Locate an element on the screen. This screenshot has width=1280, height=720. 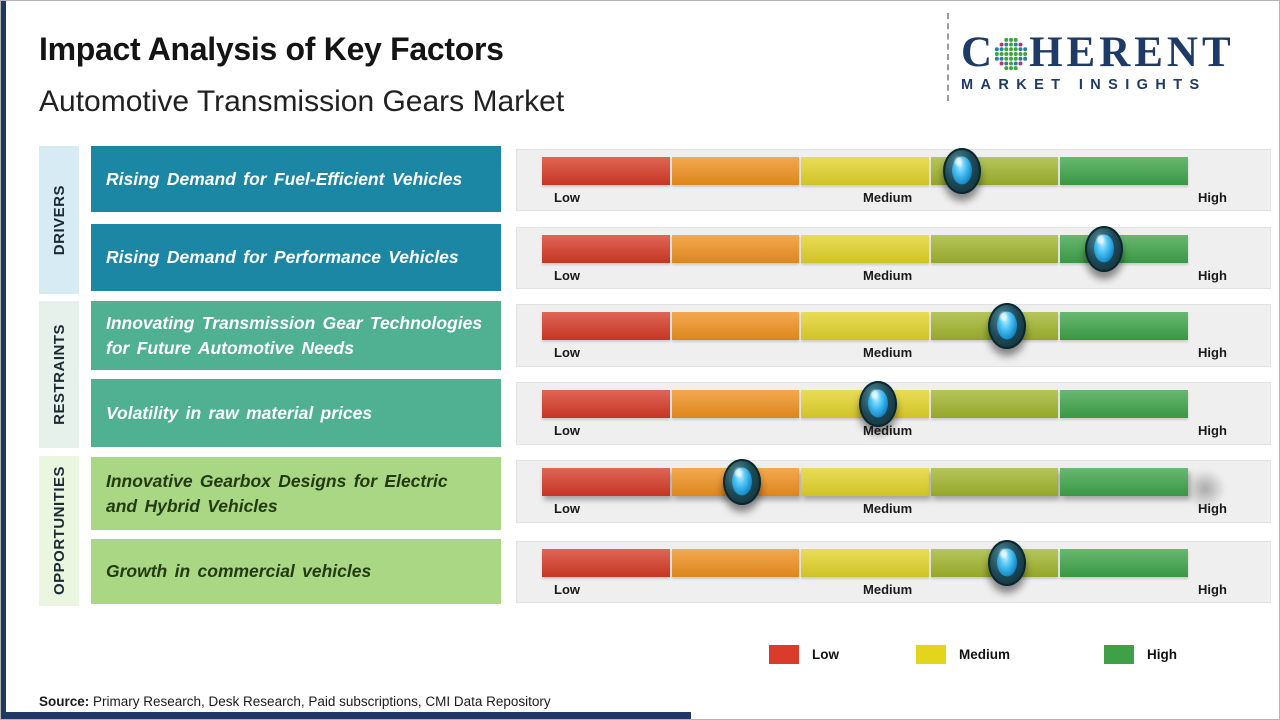
legend-label: Low is located at coordinates (825, 654).